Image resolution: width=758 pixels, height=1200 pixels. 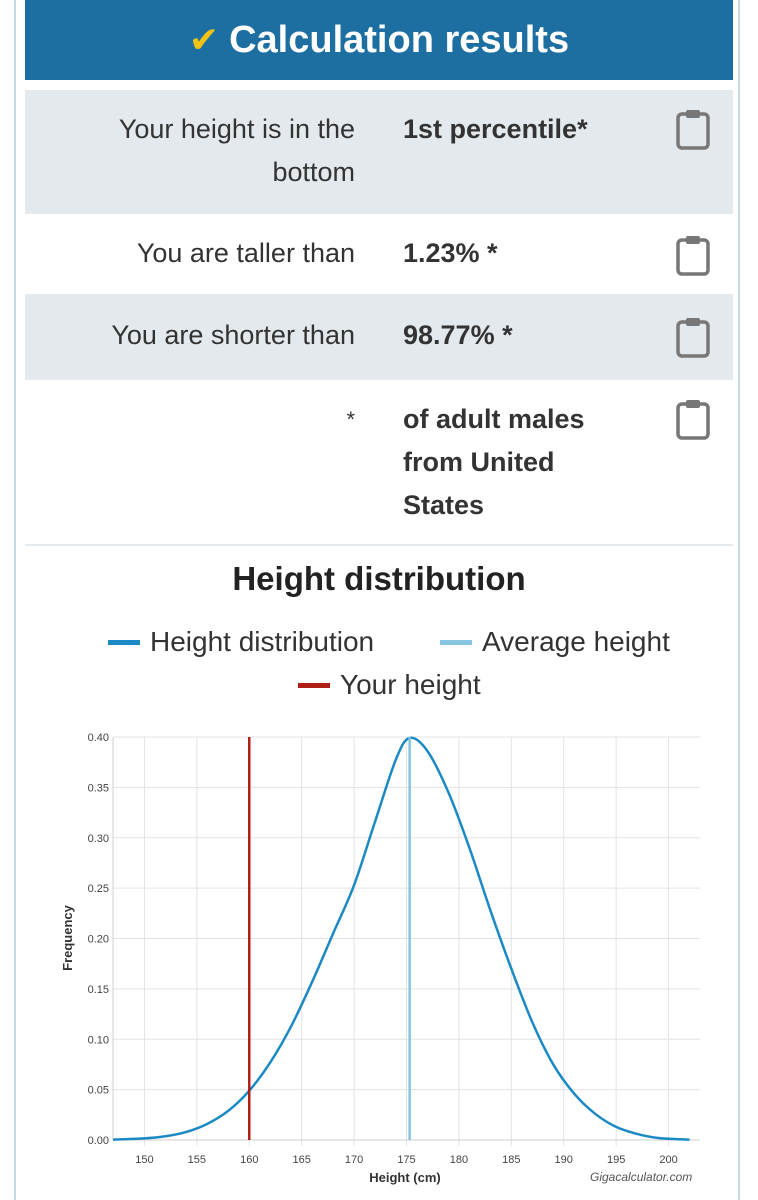 I want to click on result-label: *, so click(x=350, y=419).